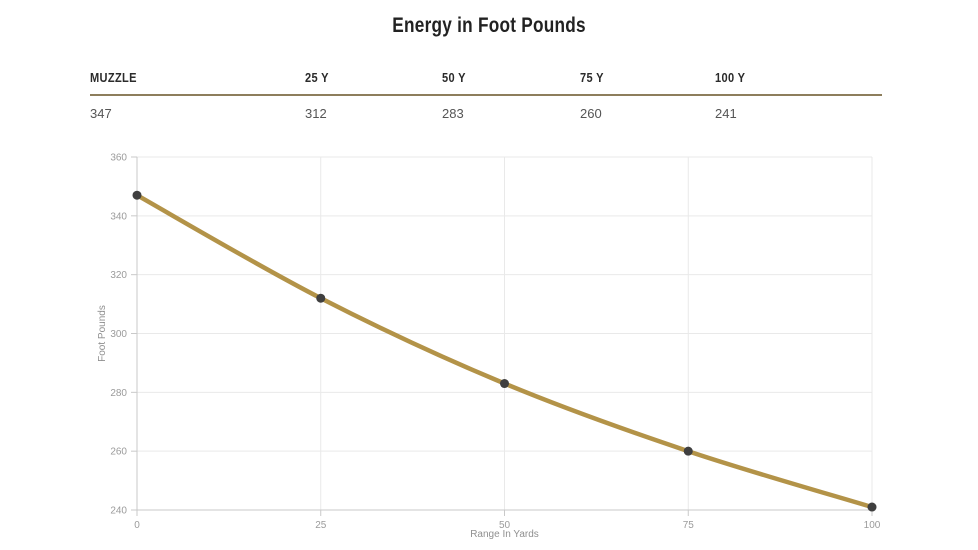 This screenshot has width=978, height=550. I want to click on y-tick-label: 320, so click(118, 275).